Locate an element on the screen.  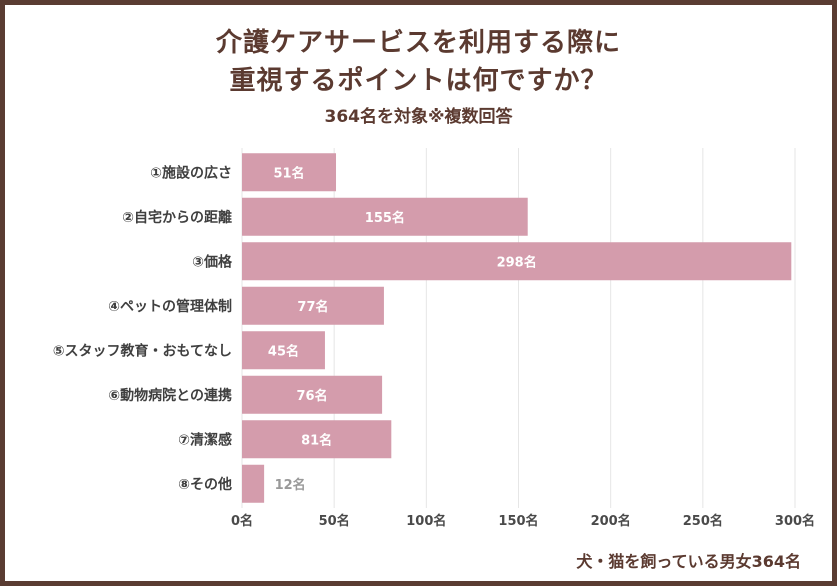
category-label: ④ペットの管理体制 is located at coordinates (170, 306).